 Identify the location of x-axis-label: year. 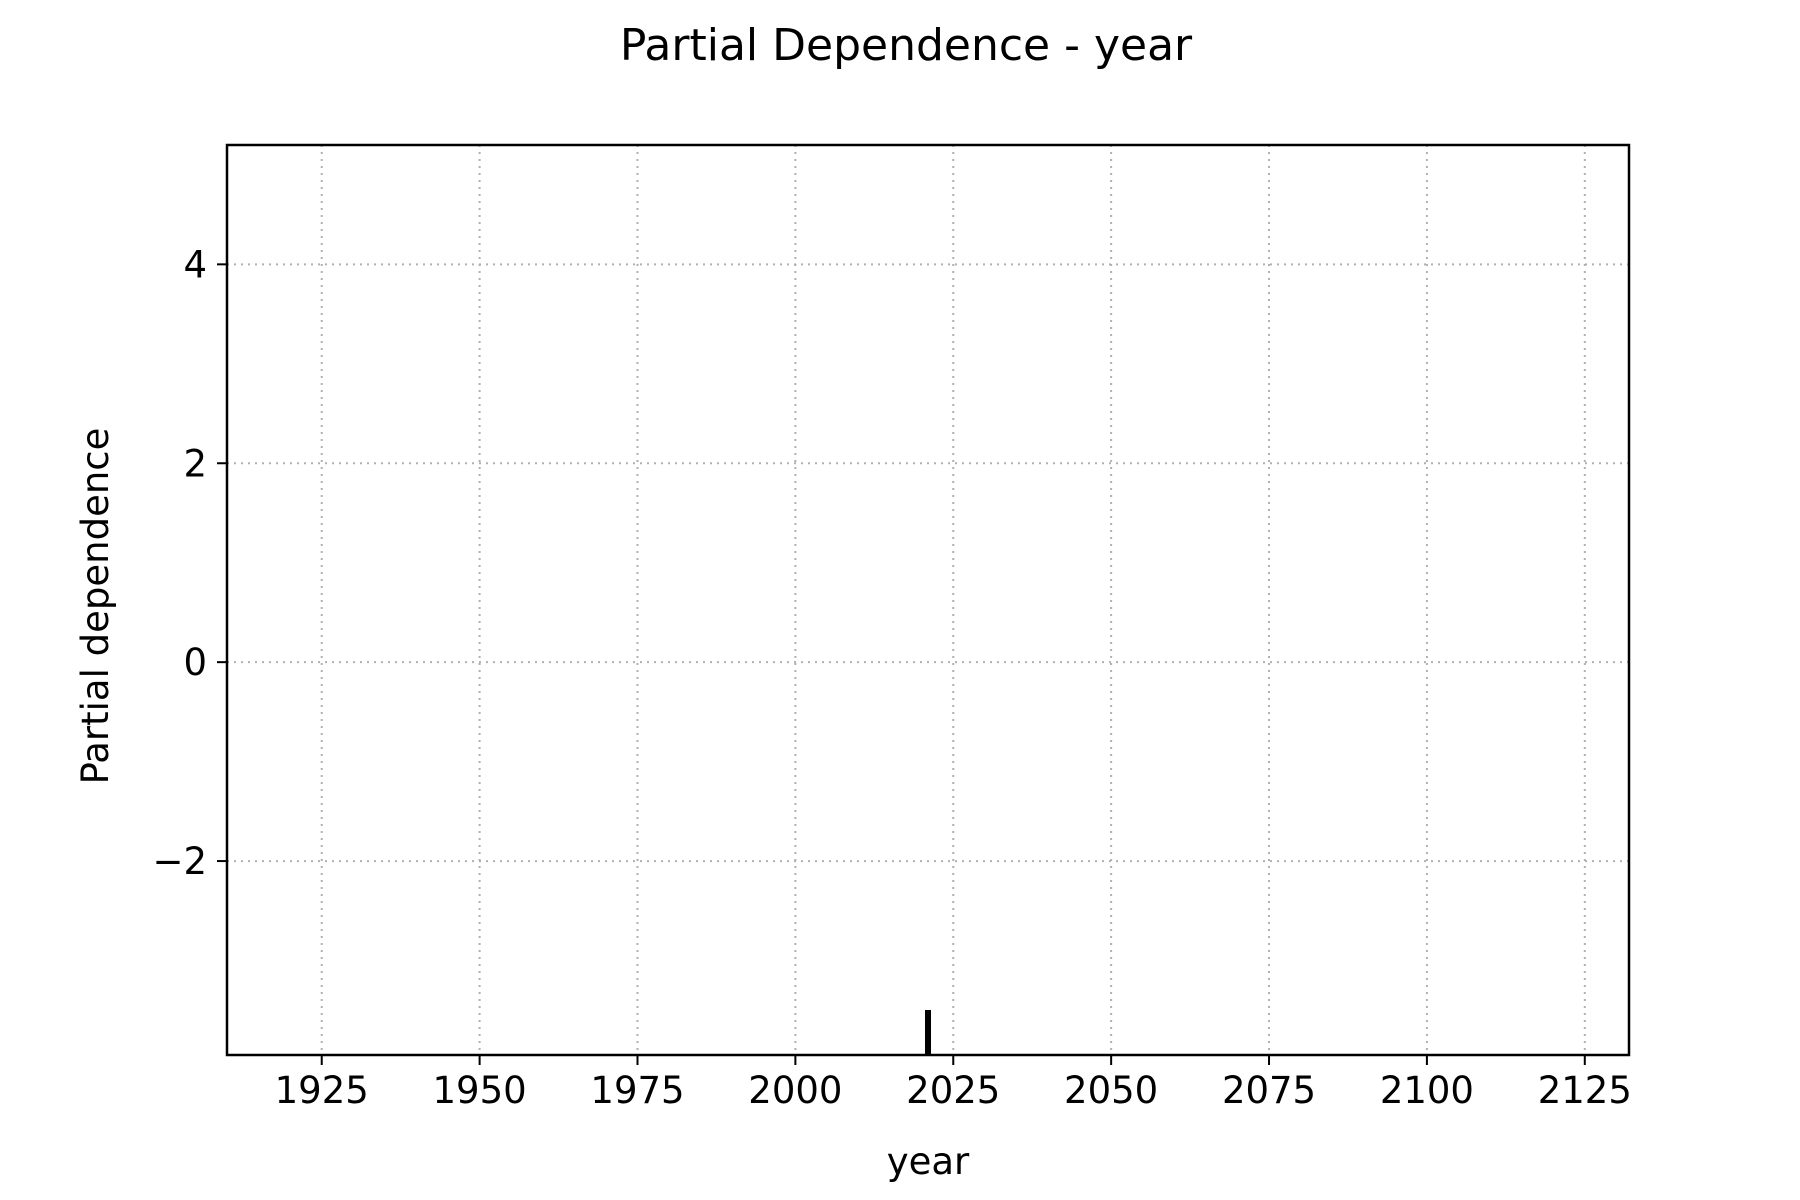
(928, 1161).